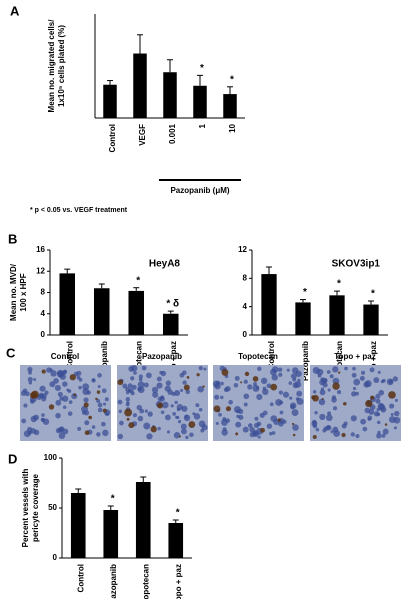  What do you see at coordinates (69, 355) in the screenshot?
I see `x-tick-label: Control` at bounding box center [69, 355].